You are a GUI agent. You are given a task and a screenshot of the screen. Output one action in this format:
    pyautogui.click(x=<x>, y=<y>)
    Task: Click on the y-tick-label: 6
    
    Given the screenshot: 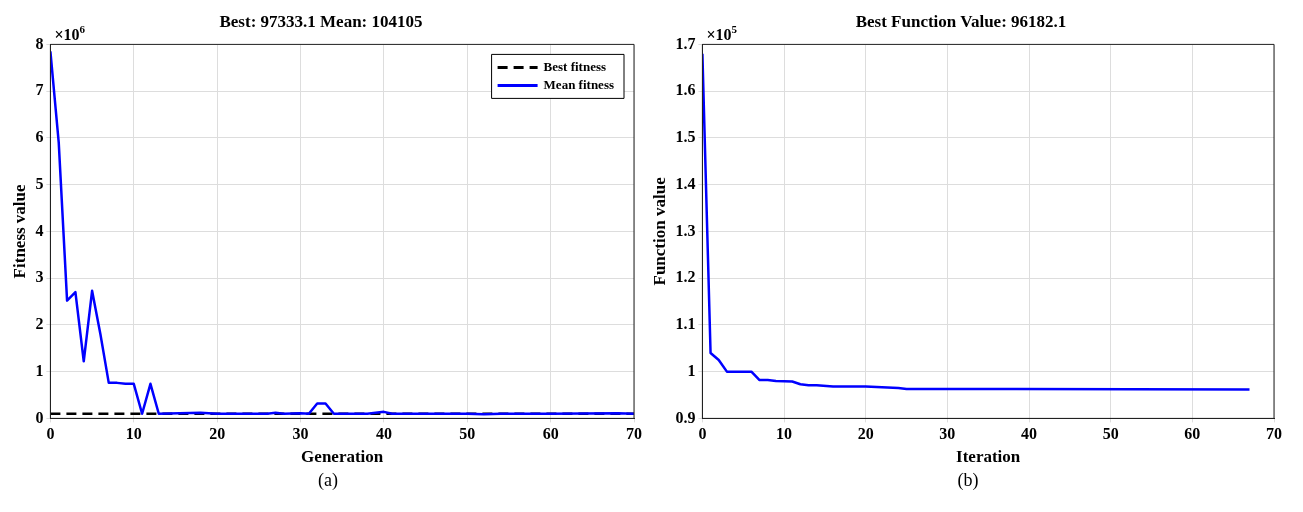 What is the action you would take?
    pyautogui.click(x=39, y=137)
    